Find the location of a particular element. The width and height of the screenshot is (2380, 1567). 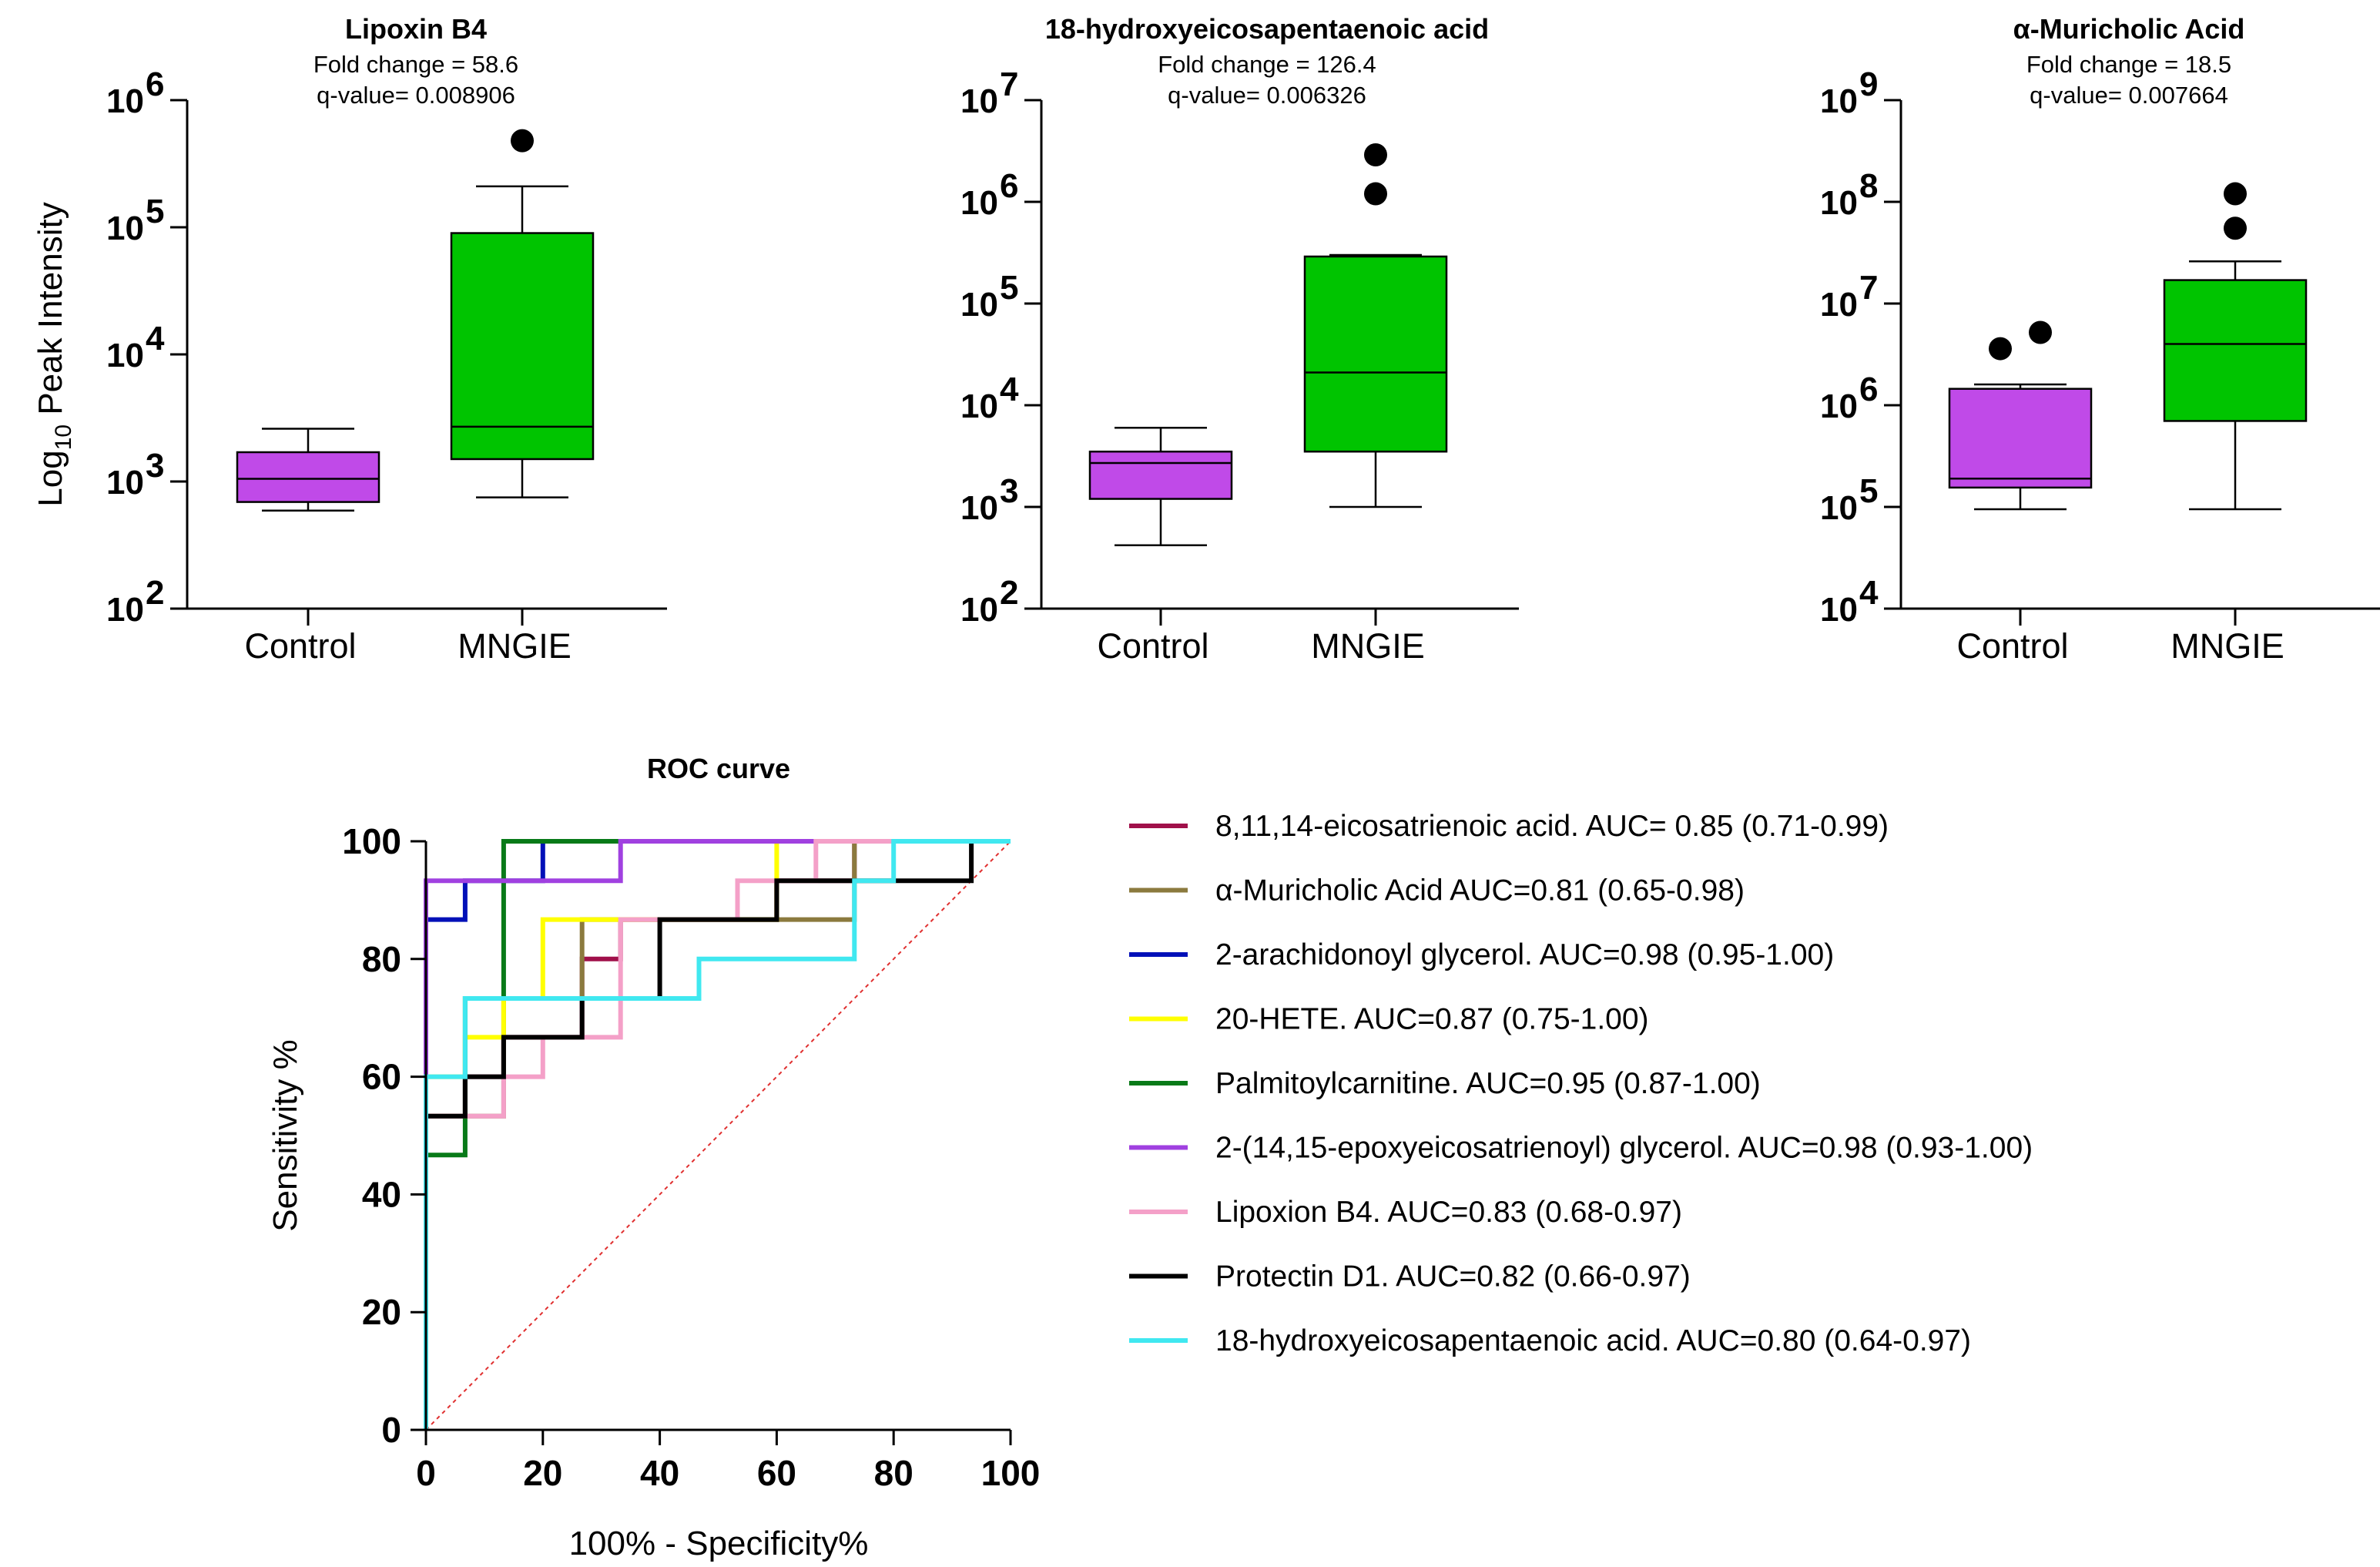

roc-reference-line is located at coordinates (718, 1136).